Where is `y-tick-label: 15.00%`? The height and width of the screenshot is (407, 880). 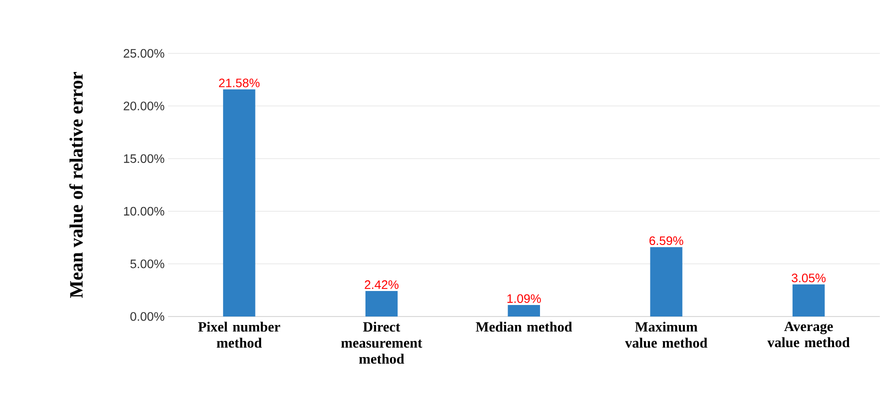 y-tick-label: 15.00% is located at coordinates (144, 158).